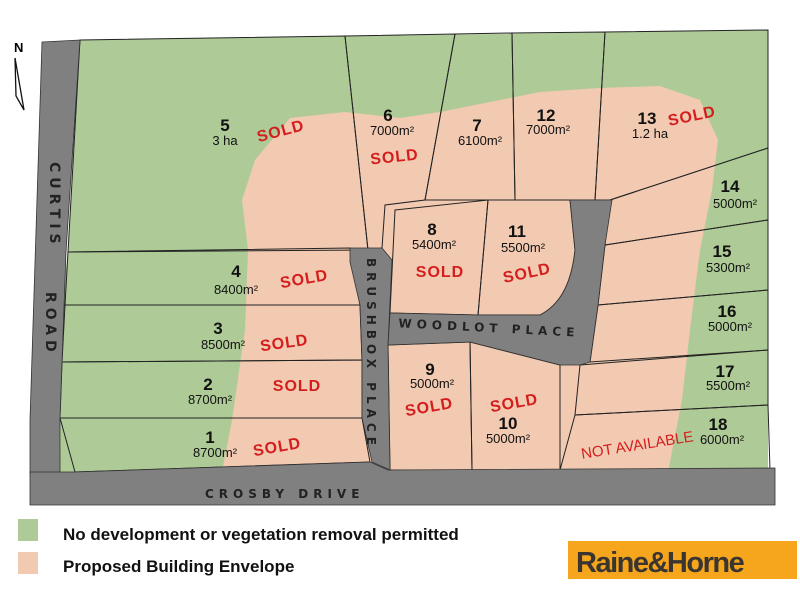 The width and height of the screenshot is (800, 600). I want to click on raine-horne-logo: Raine&Horne, so click(682, 560).